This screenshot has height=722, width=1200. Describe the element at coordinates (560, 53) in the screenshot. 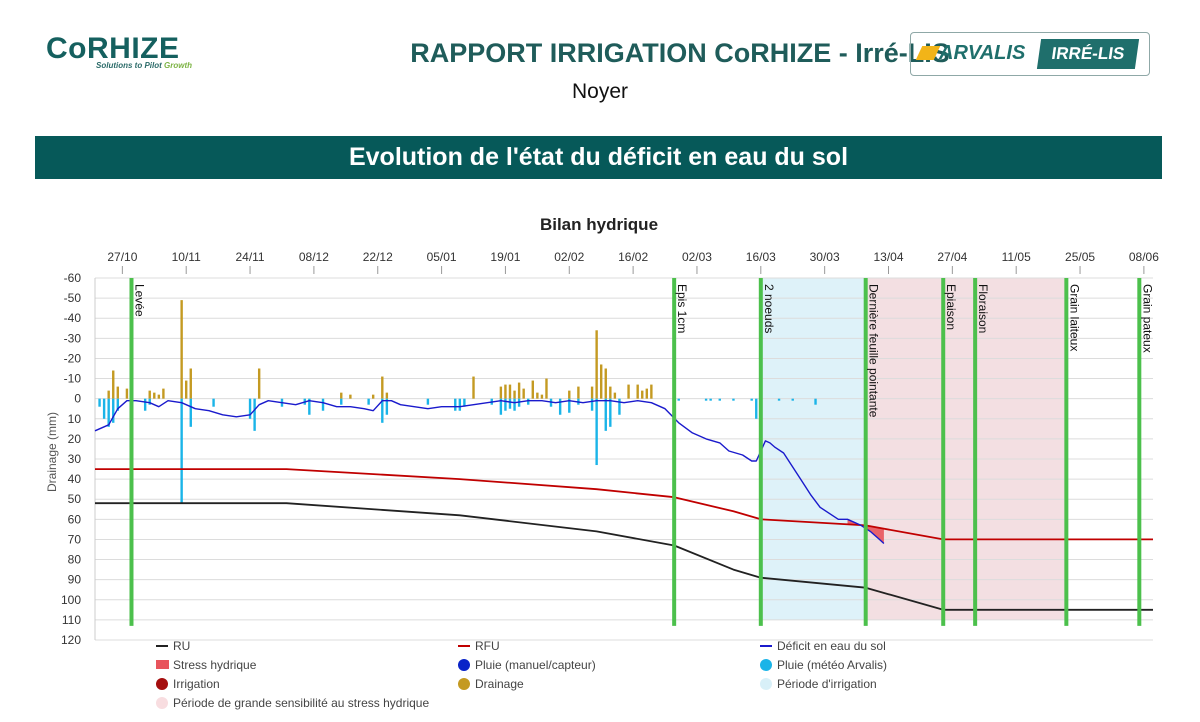

I see `page-title: RAPPORT IRRIGATION CoRHIZE - Irré-LIS` at that location.